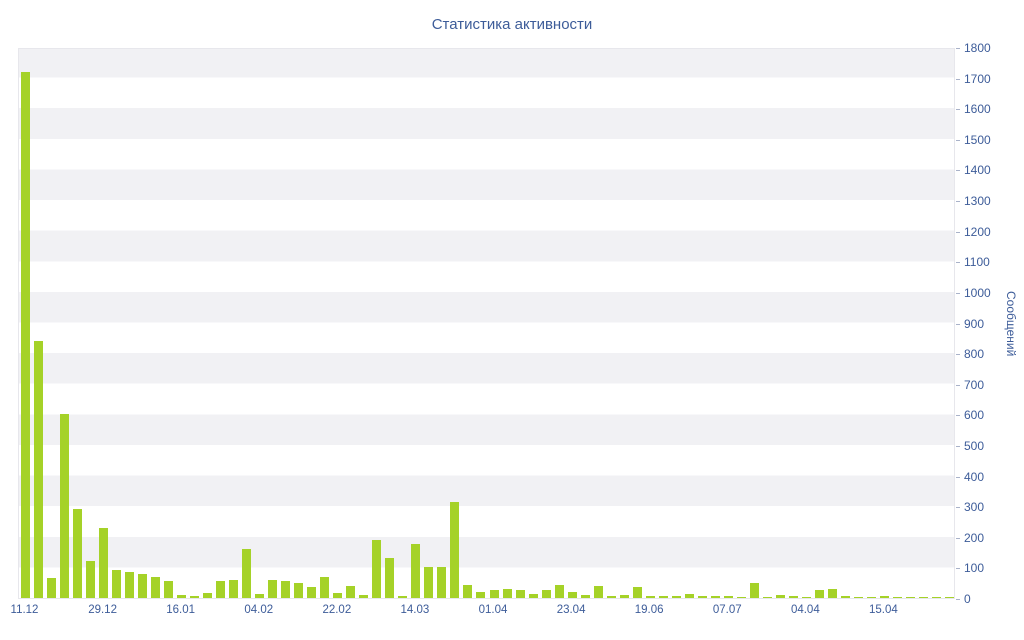  Describe the element at coordinates (649, 610) in the screenshot. I see `x-tick-label: 19.06` at that location.